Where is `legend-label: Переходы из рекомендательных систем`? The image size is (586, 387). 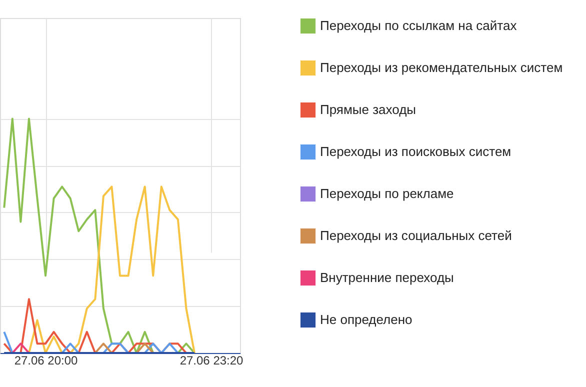 legend-label: Переходы из рекомендательных систем is located at coordinates (441, 67).